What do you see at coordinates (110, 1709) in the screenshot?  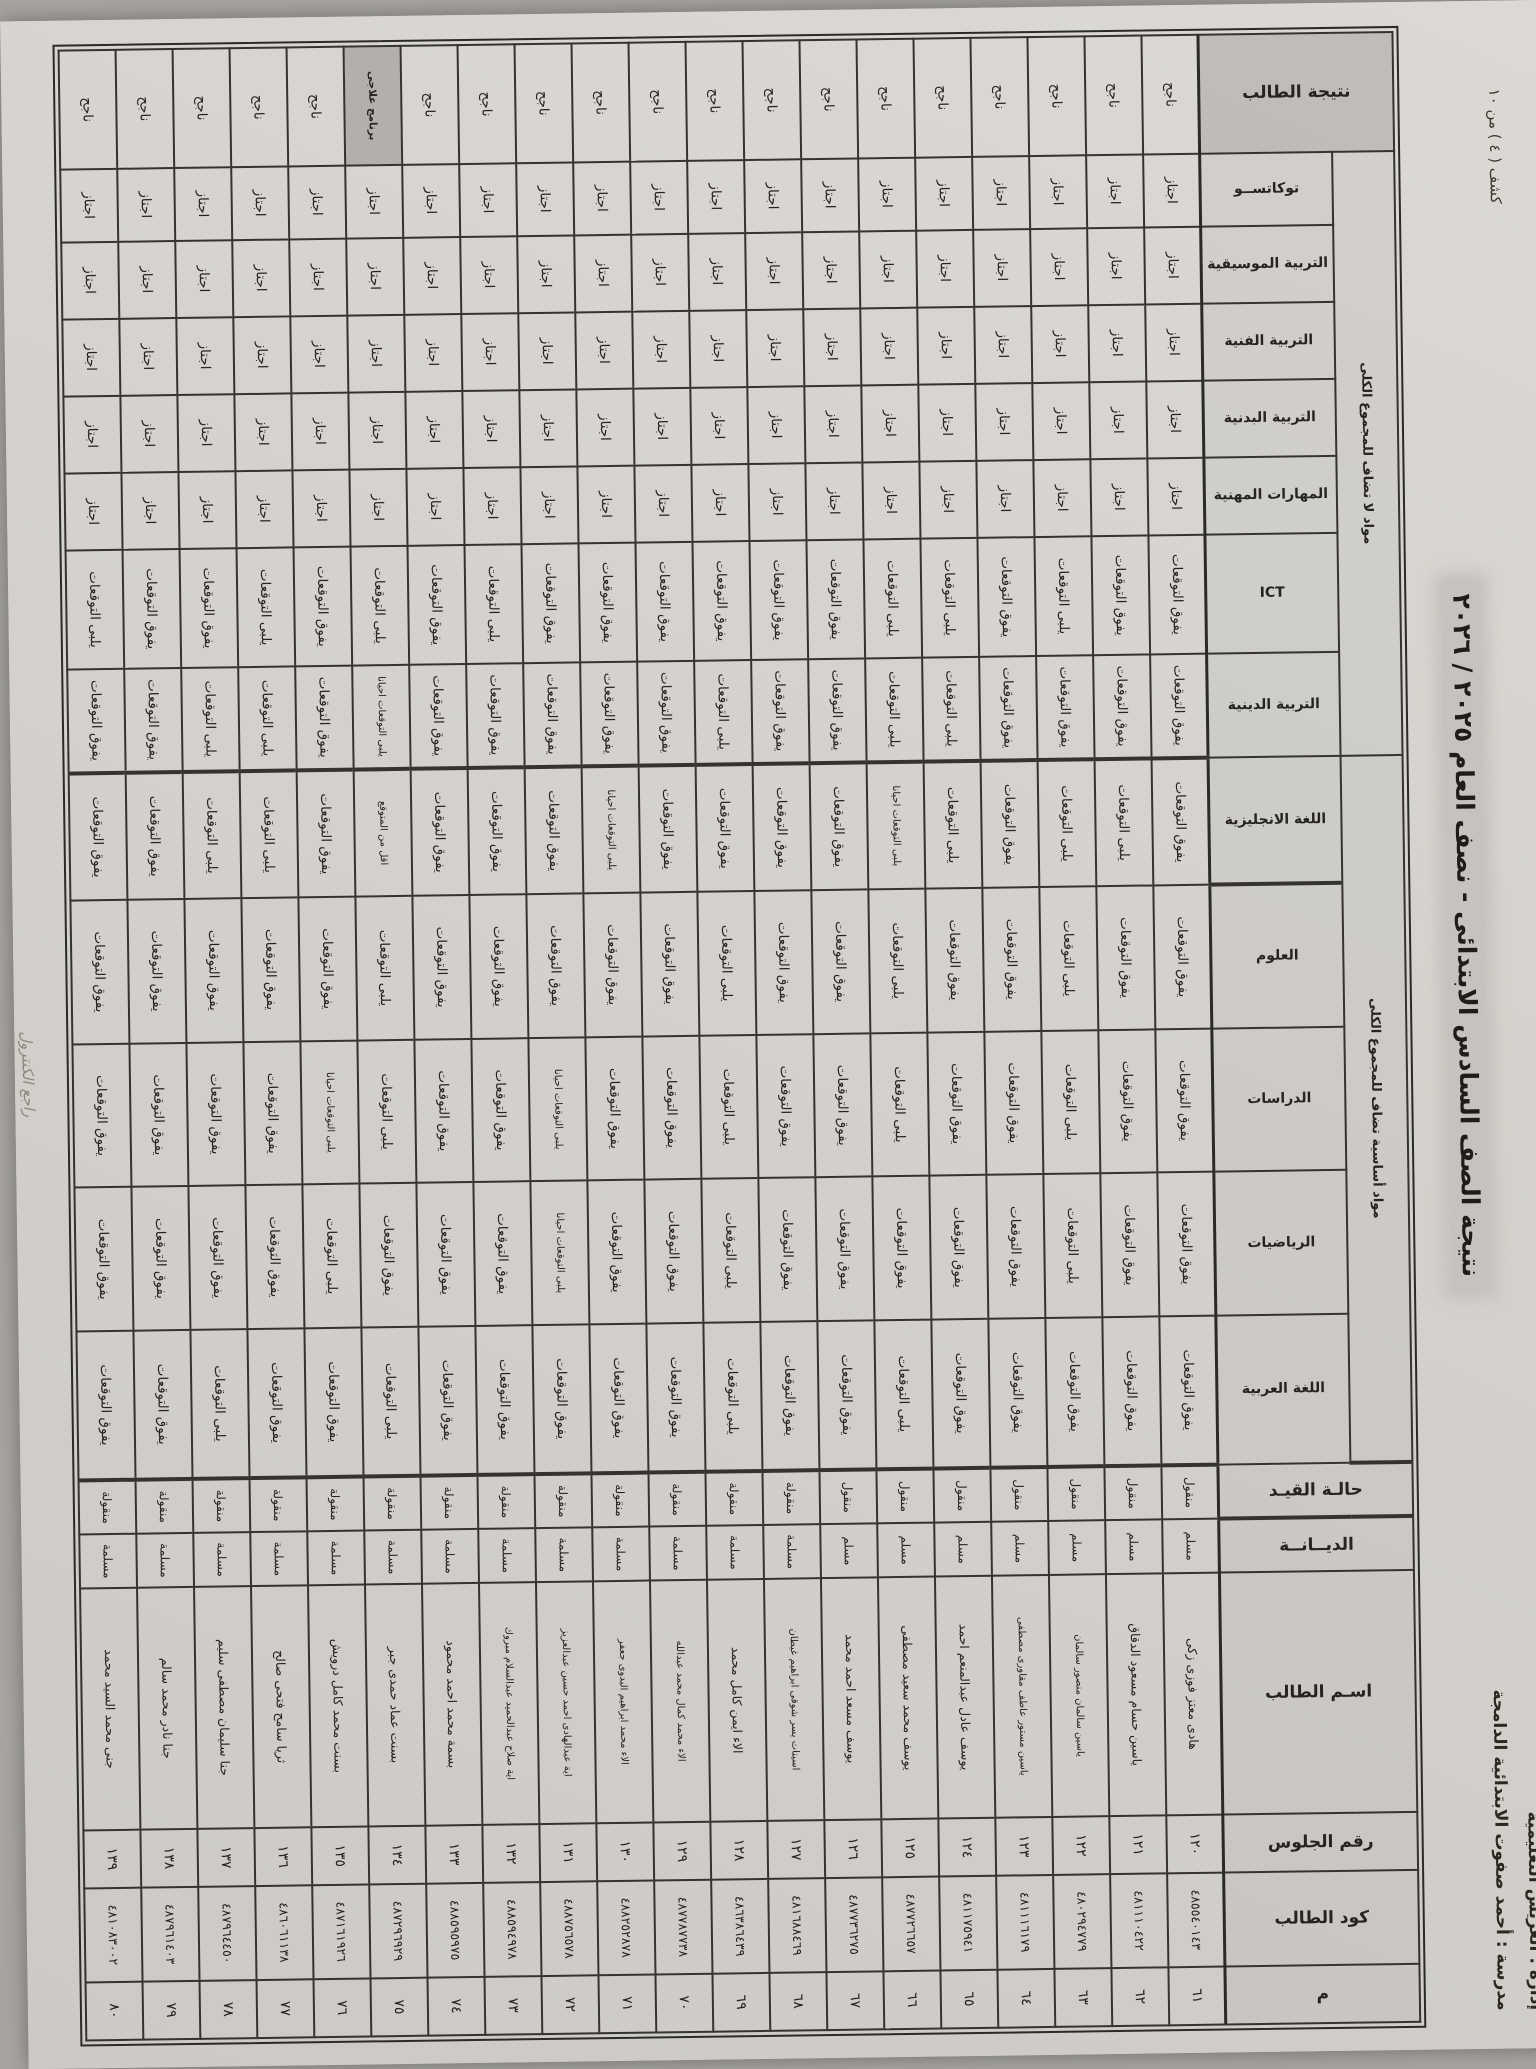 I see `cell-name: جنى محمد السيد محمد` at bounding box center [110, 1709].